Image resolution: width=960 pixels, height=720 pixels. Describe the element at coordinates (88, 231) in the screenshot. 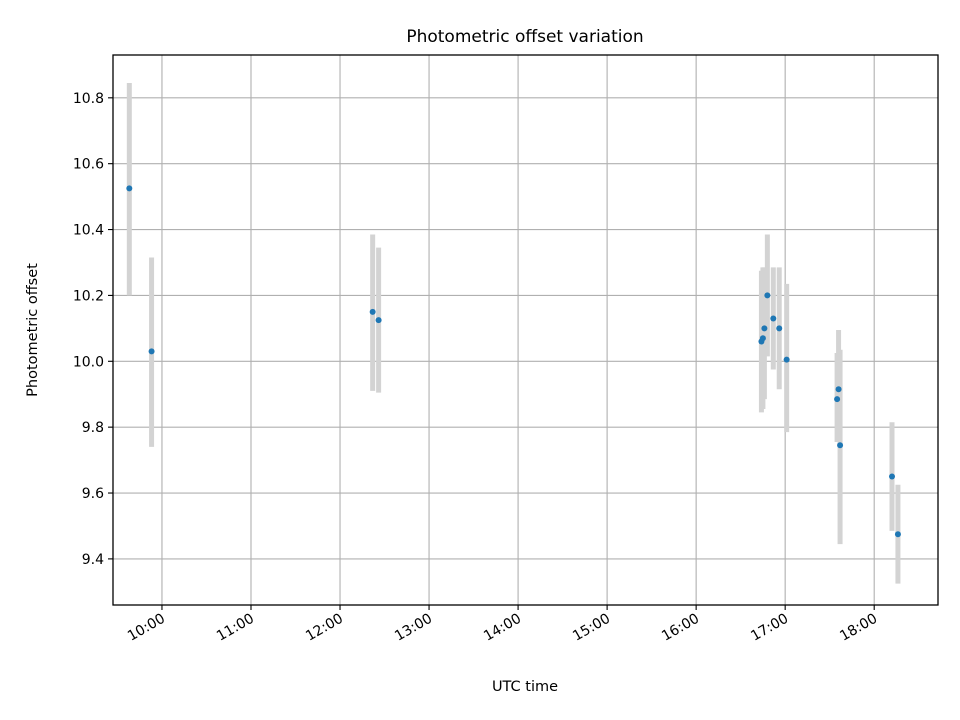

I see `y-tick-label: 10.4` at that location.